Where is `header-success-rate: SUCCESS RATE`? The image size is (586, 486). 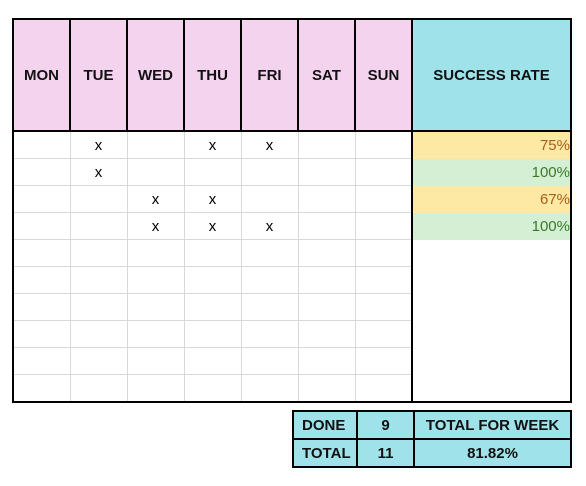
header-success-rate: SUCCESS RATE is located at coordinates (491, 75).